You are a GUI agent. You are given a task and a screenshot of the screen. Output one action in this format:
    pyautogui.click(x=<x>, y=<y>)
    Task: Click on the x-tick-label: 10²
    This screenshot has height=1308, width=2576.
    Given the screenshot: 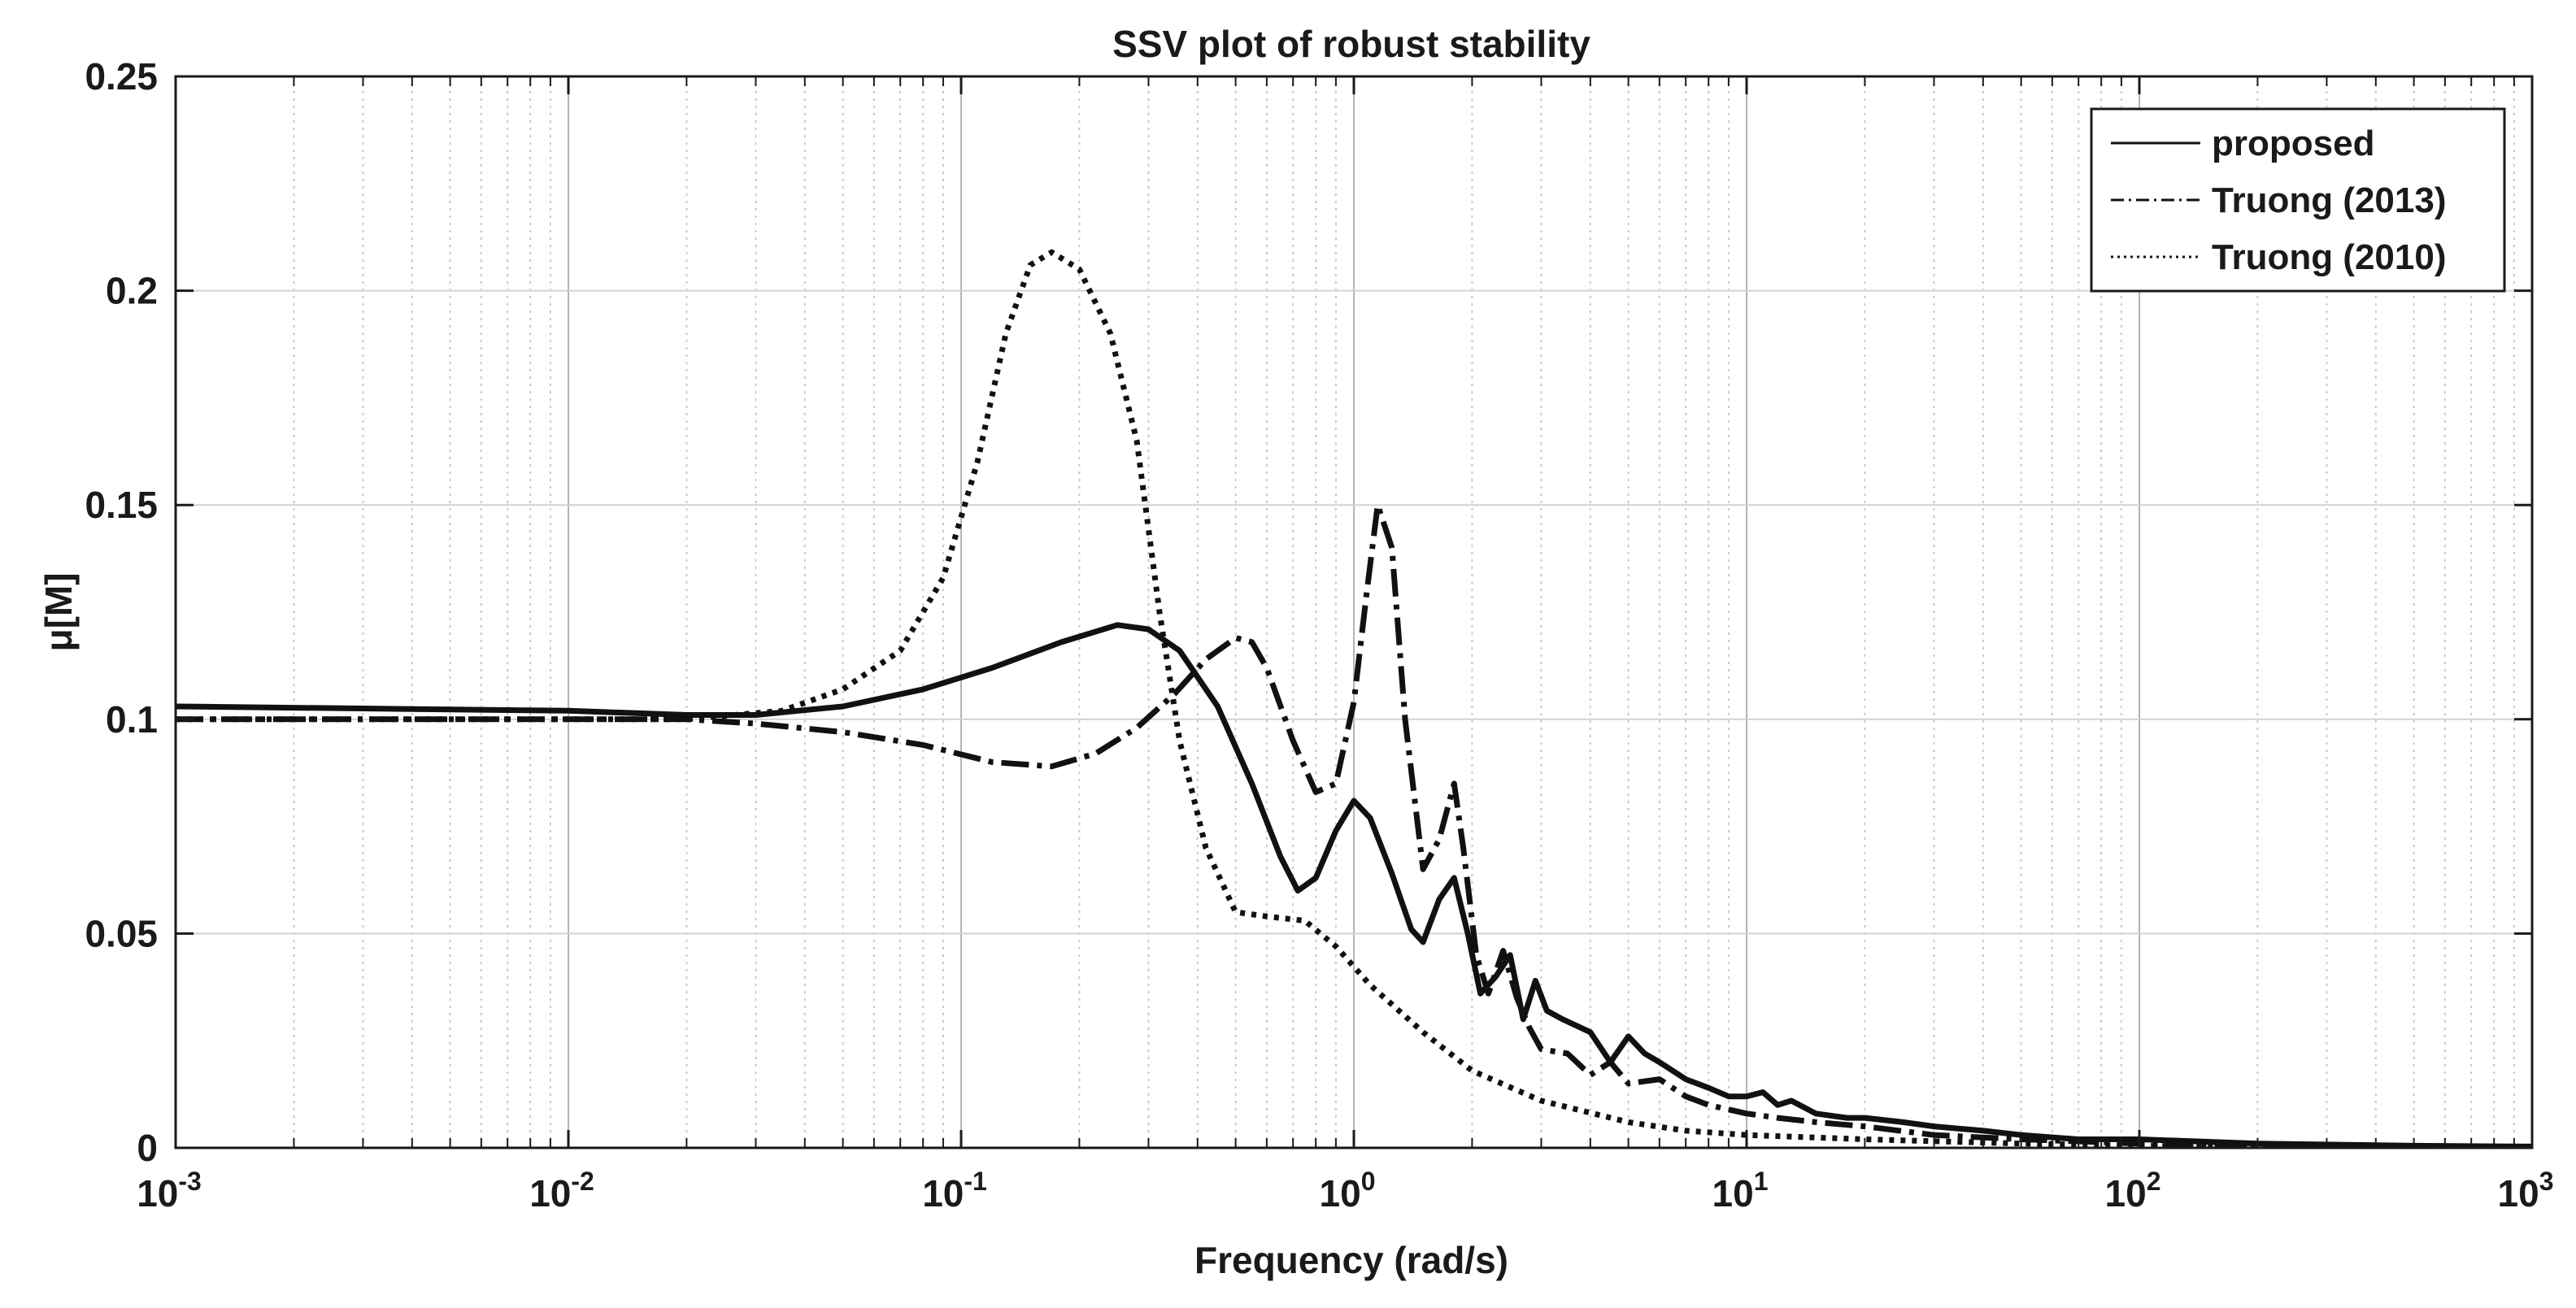 What is the action you would take?
    pyautogui.click(x=2133, y=1191)
    